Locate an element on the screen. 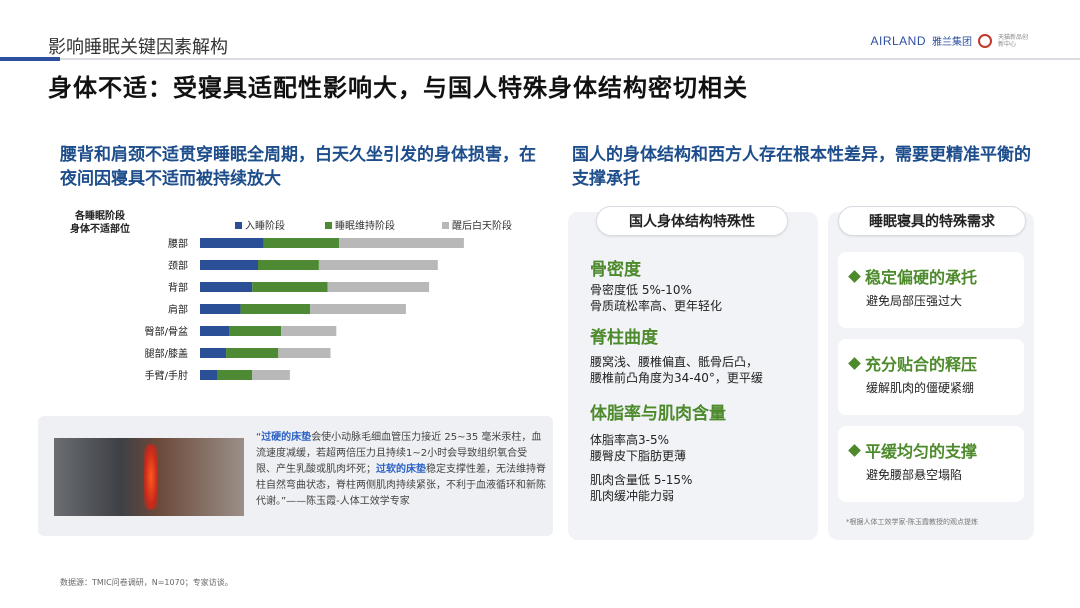 Image resolution: width=1080 pixels, height=608 pixels. need-title: 充分贴合的释压 is located at coordinates (936, 363).